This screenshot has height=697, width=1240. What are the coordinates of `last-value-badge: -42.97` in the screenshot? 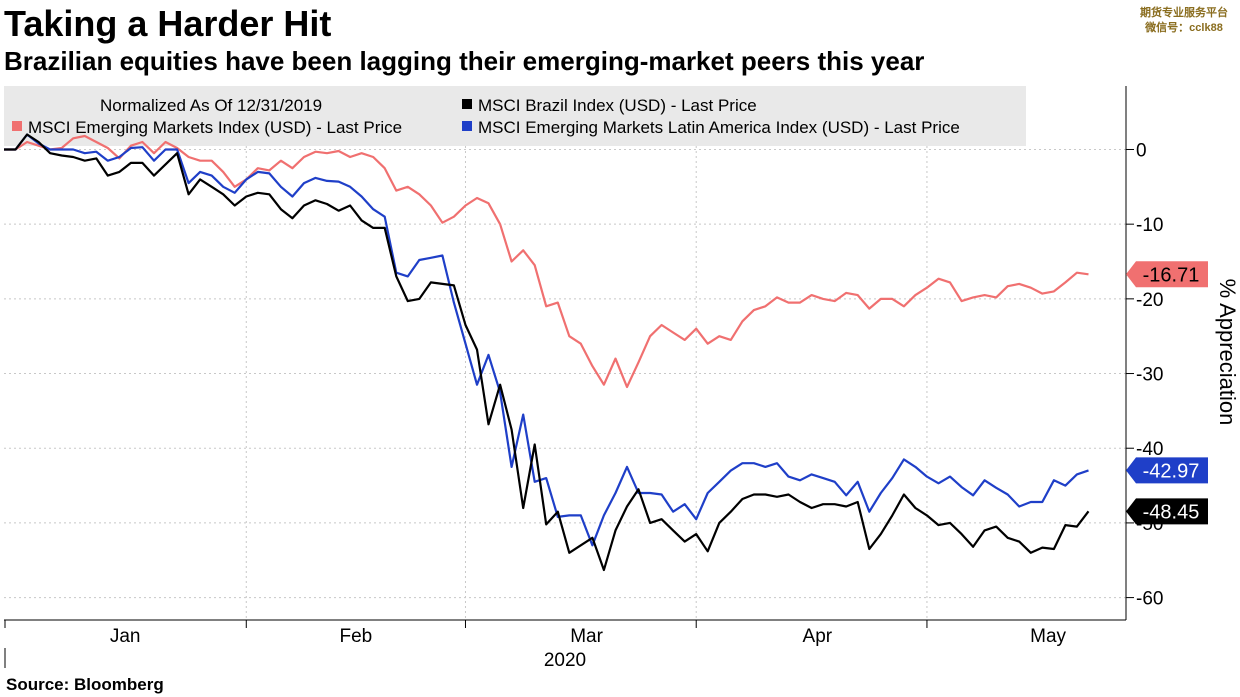 It's located at (1167, 470).